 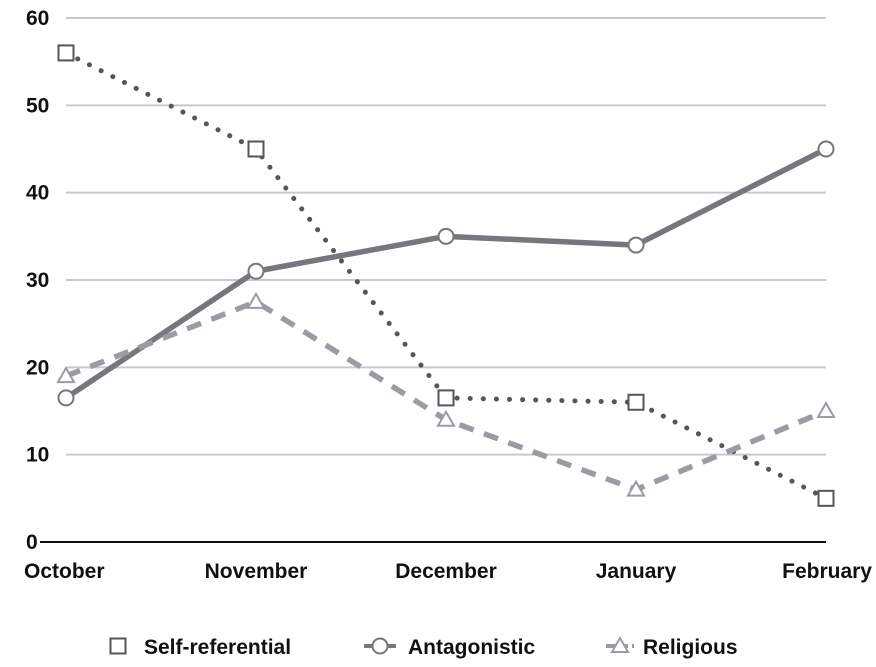 I want to click on legend-label: Antagonistic, so click(x=471, y=647).